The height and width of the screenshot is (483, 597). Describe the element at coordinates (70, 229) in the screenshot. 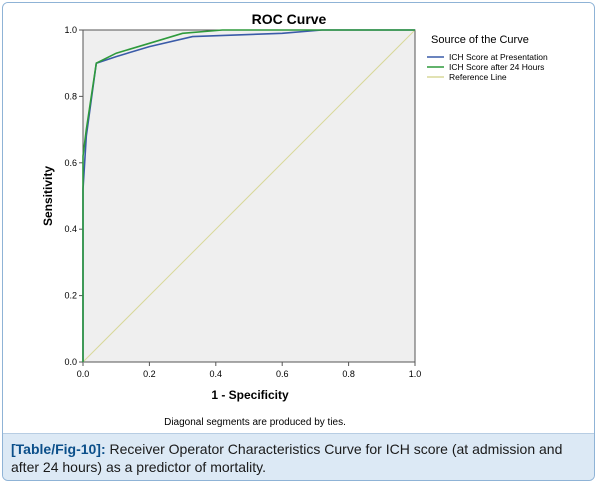

I see `y-tick-label: 0.4` at that location.